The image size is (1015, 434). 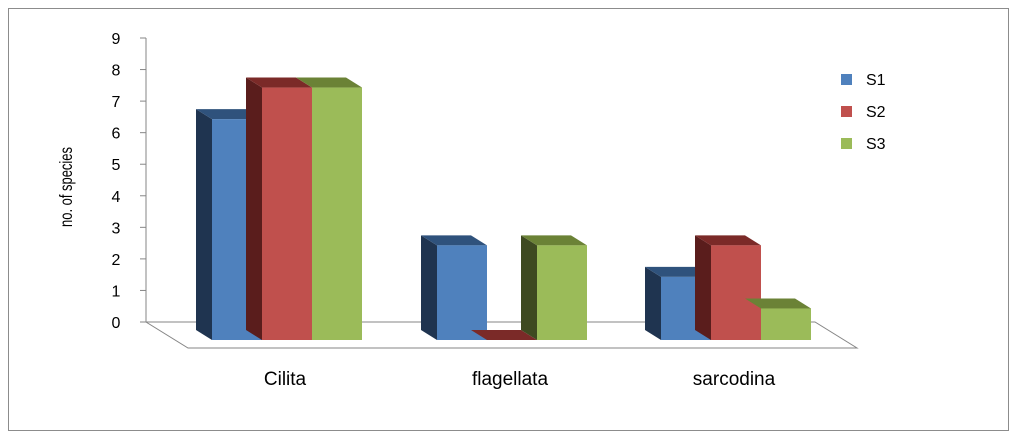 I want to click on x-tick-label: flagellata, so click(x=510, y=379).